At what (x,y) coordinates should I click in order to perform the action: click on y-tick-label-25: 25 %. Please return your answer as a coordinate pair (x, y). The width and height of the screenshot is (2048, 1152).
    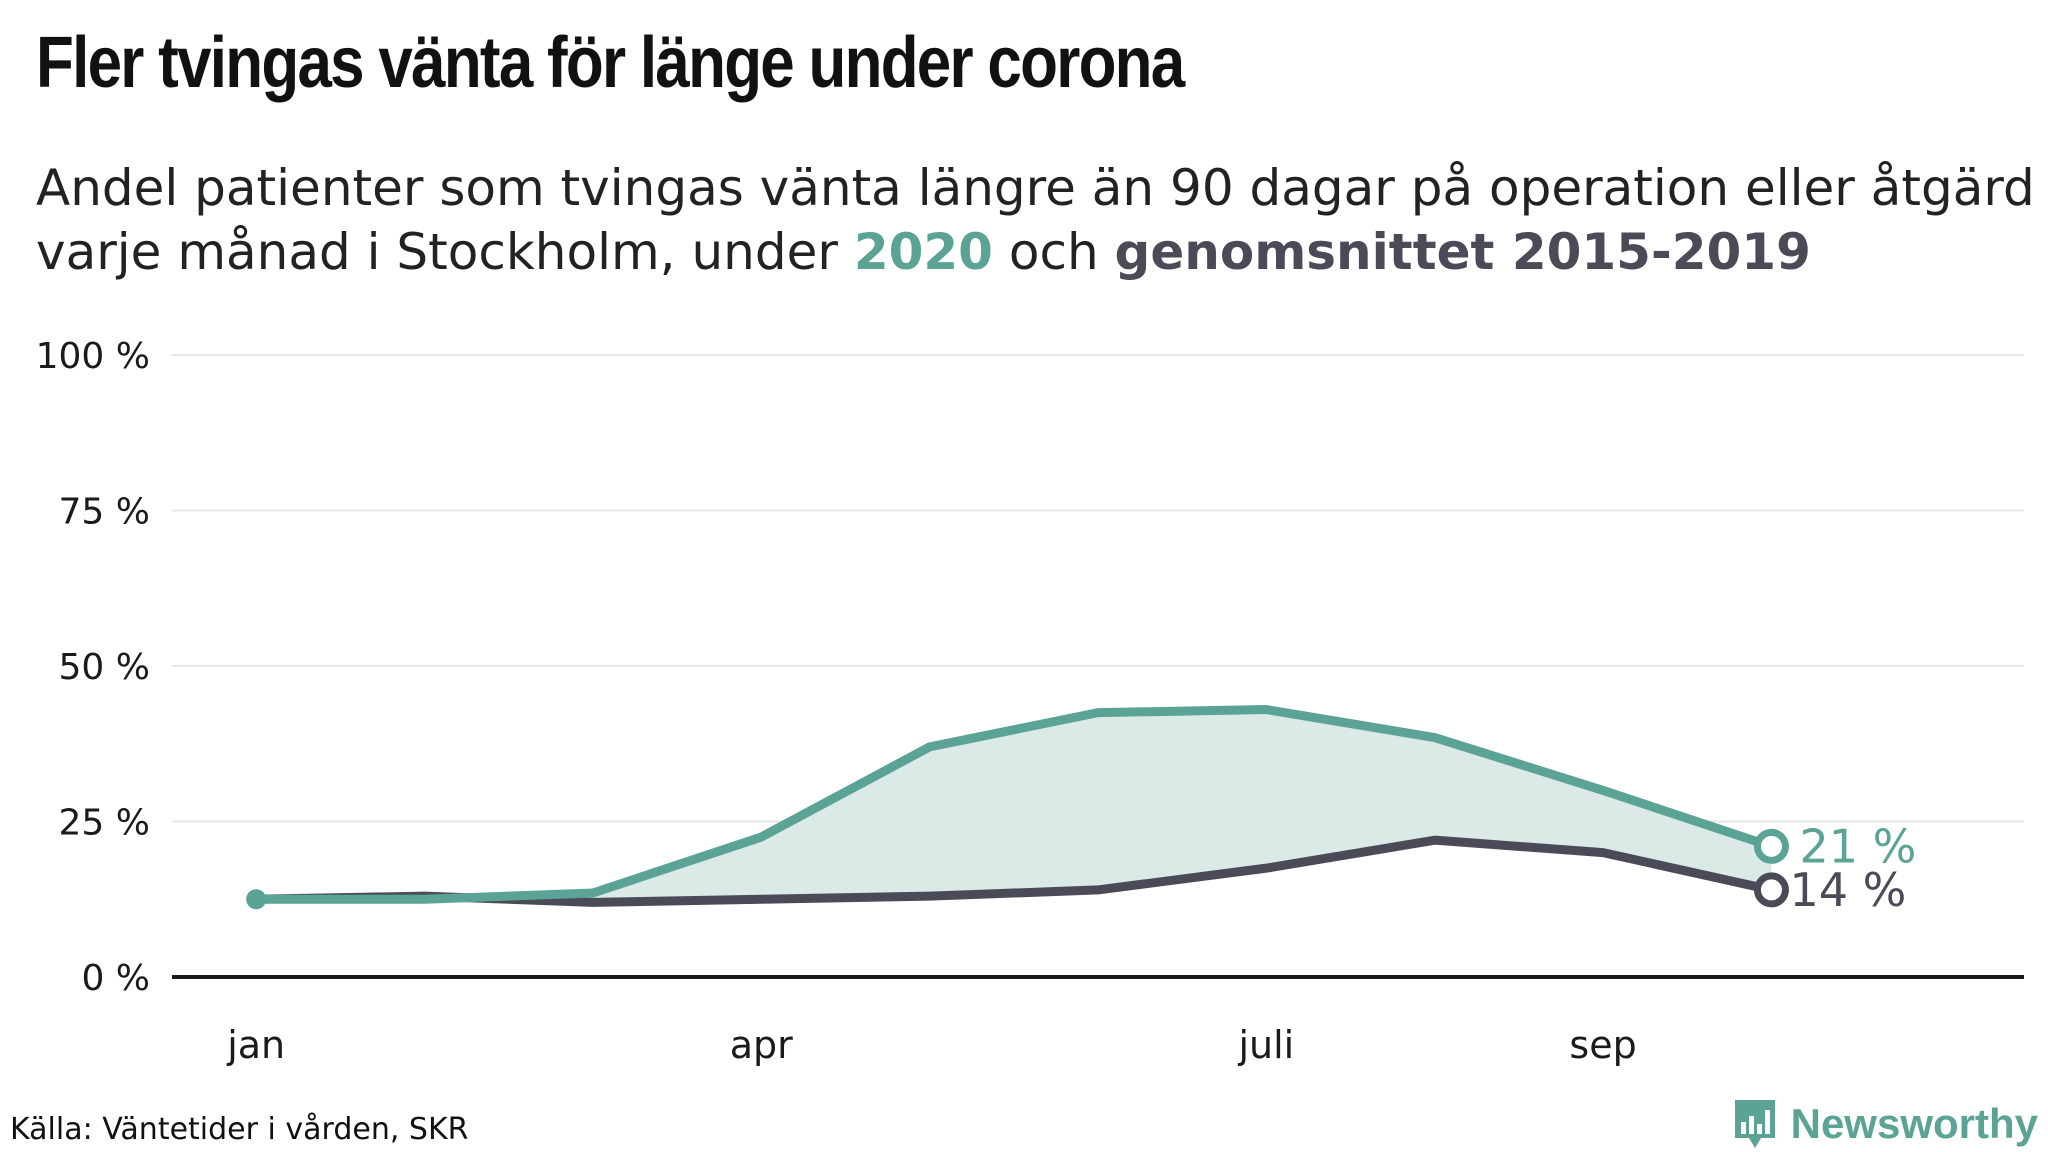
    Looking at the image, I should click on (104, 823).